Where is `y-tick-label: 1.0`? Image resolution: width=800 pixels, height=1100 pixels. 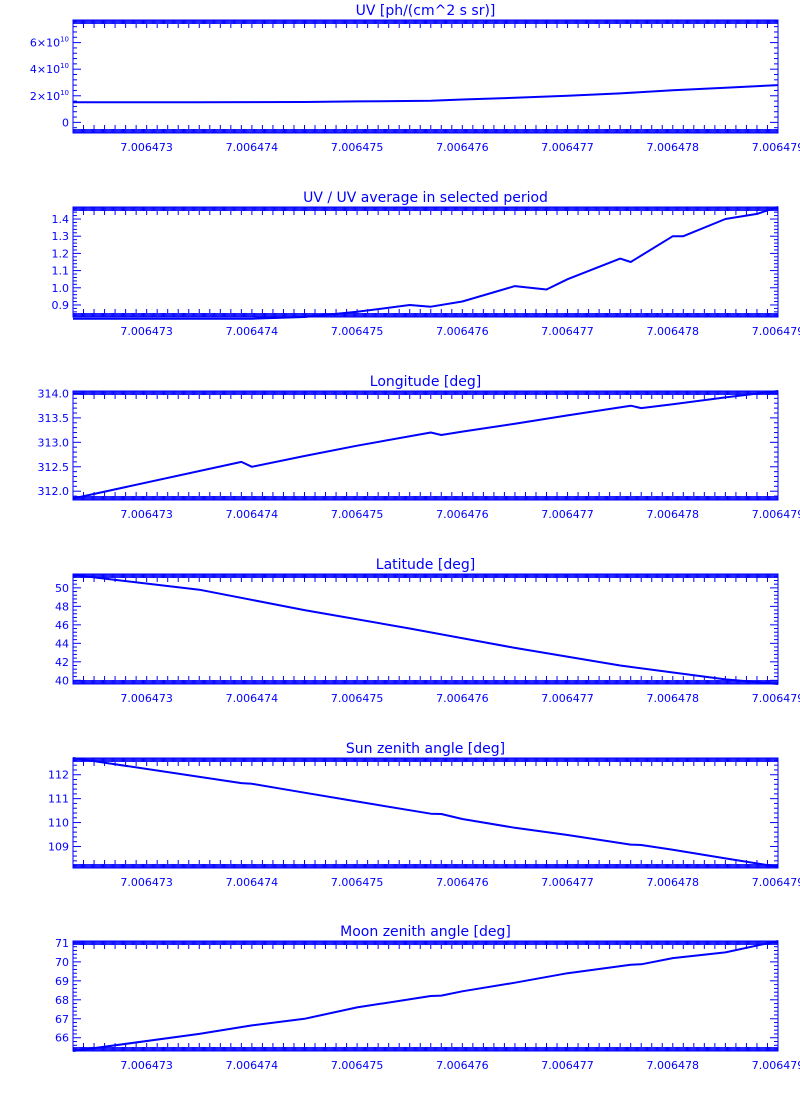 y-tick-label: 1.0 is located at coordinates (61, 288).